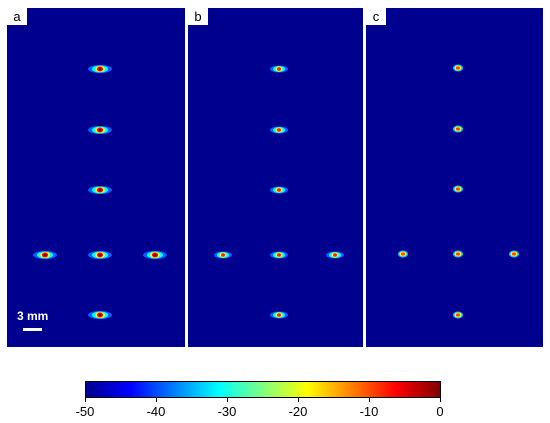 The height and width of the screenshot is (423, 550). Describe the element at coordinates (227, 411) in the screenshot. I see `colorbar-tick-label: -30` at that location.